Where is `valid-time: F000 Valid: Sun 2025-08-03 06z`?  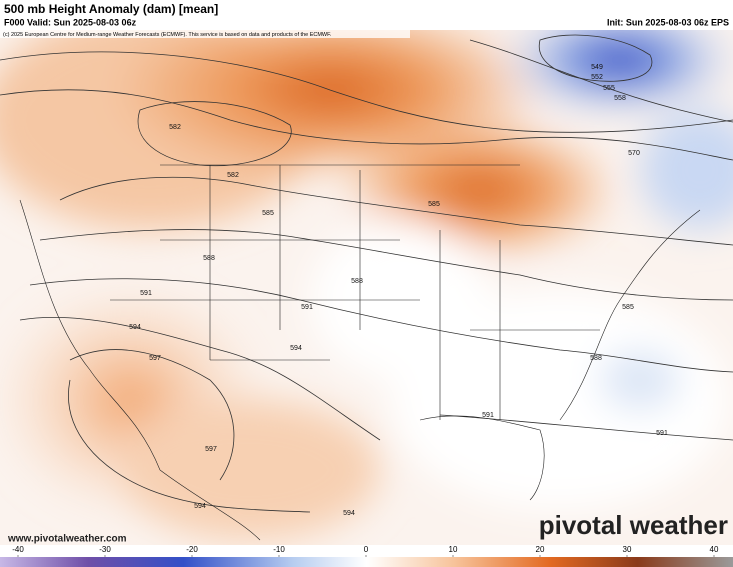 valid-time: F000 Valid: Sun 2025-08-03 06z is located at coordinates (70, 22).